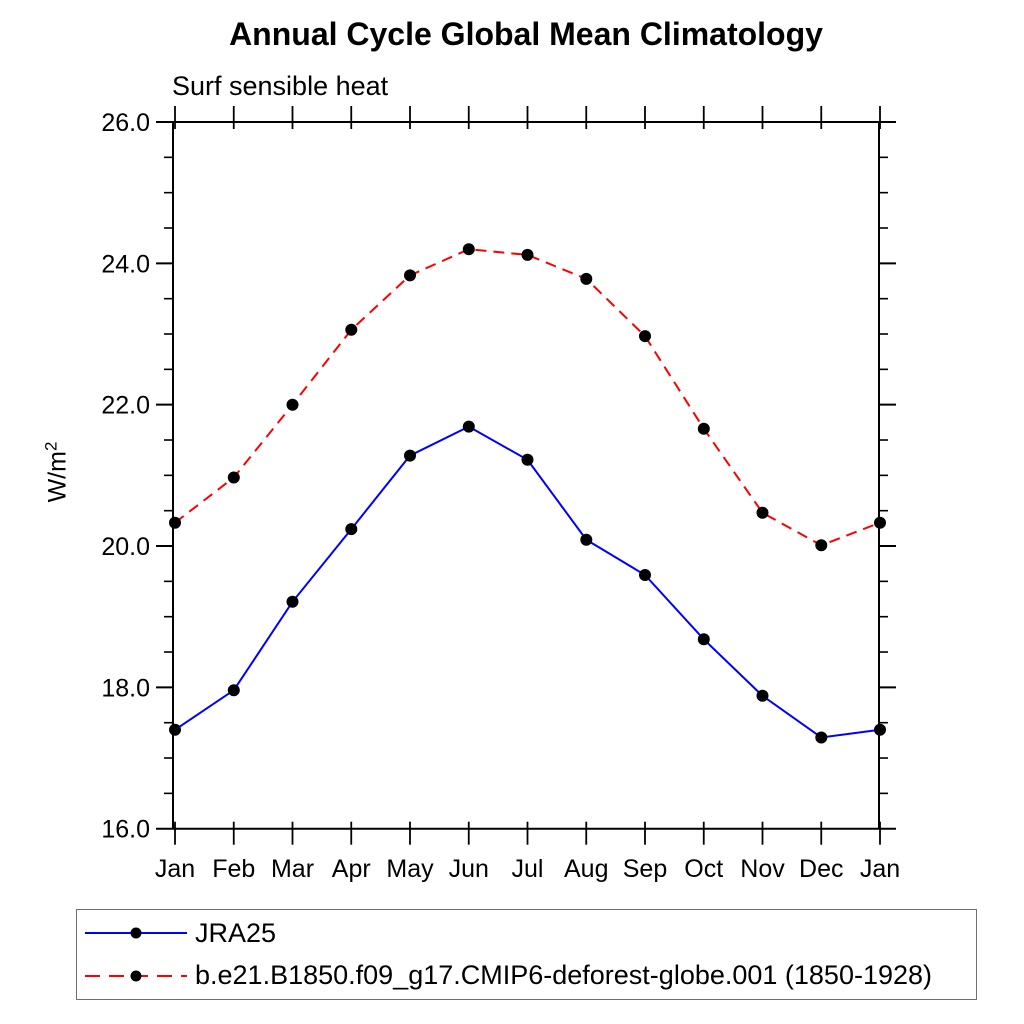 This screenshot has height=1024, width=1024. What do you see at coordinates (469, 869) in the screenshot?
I see `x-tick-label: Jun` at bounding box center [469, 869].